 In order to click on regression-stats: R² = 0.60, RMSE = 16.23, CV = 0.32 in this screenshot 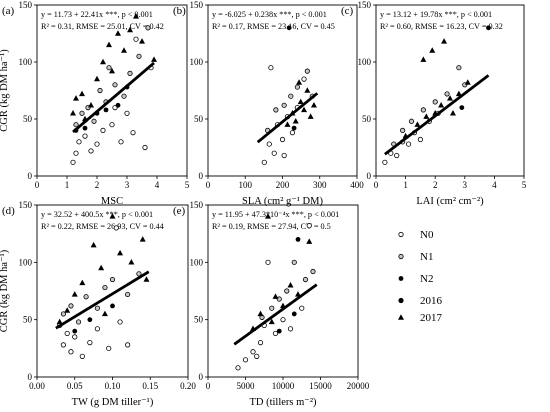, I will do `click(441, 26)`.